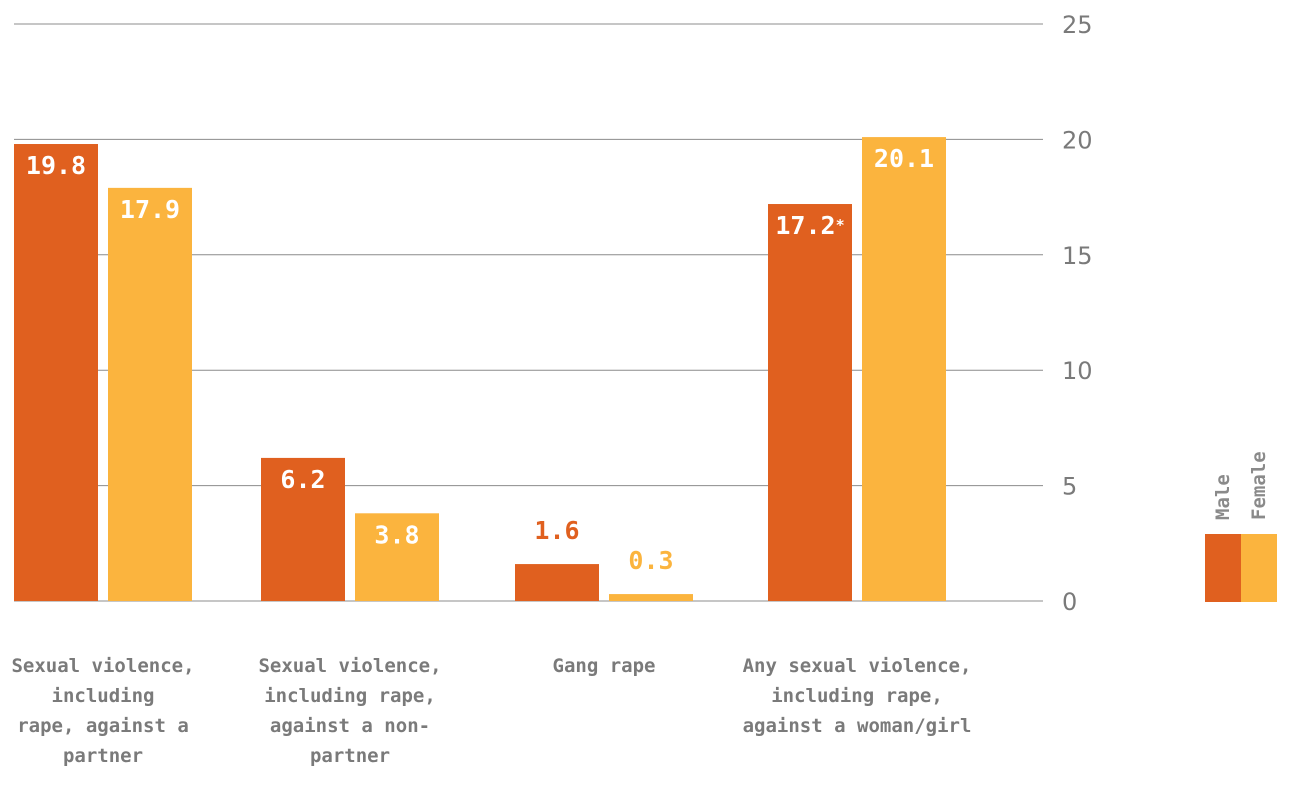  Describe the element at coordinates (1241, 526) in the screenshot. I see `legend: Male Female` at that location.